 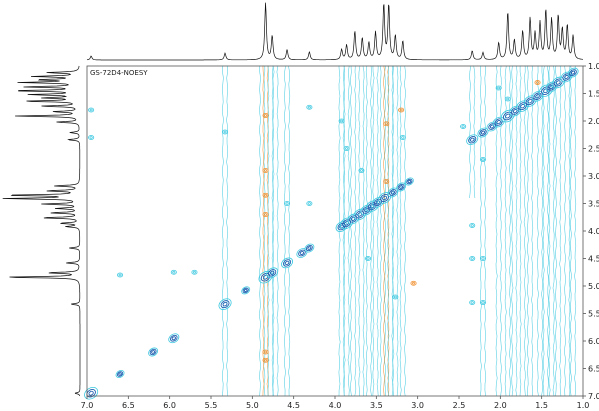 What do you see at coordinates (87, 405) in the screenshot?
I see `x-tick-label: 7.0` at bounding box center [87, 405].